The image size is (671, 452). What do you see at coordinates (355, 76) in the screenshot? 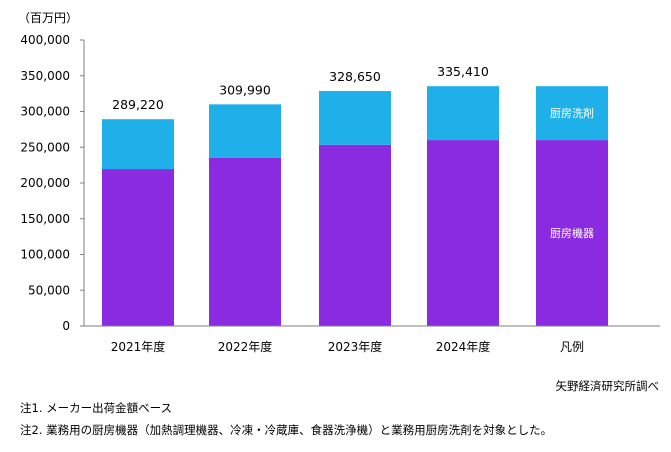
I see `total-value-label: 328,650` at bounding box center [355, 76].